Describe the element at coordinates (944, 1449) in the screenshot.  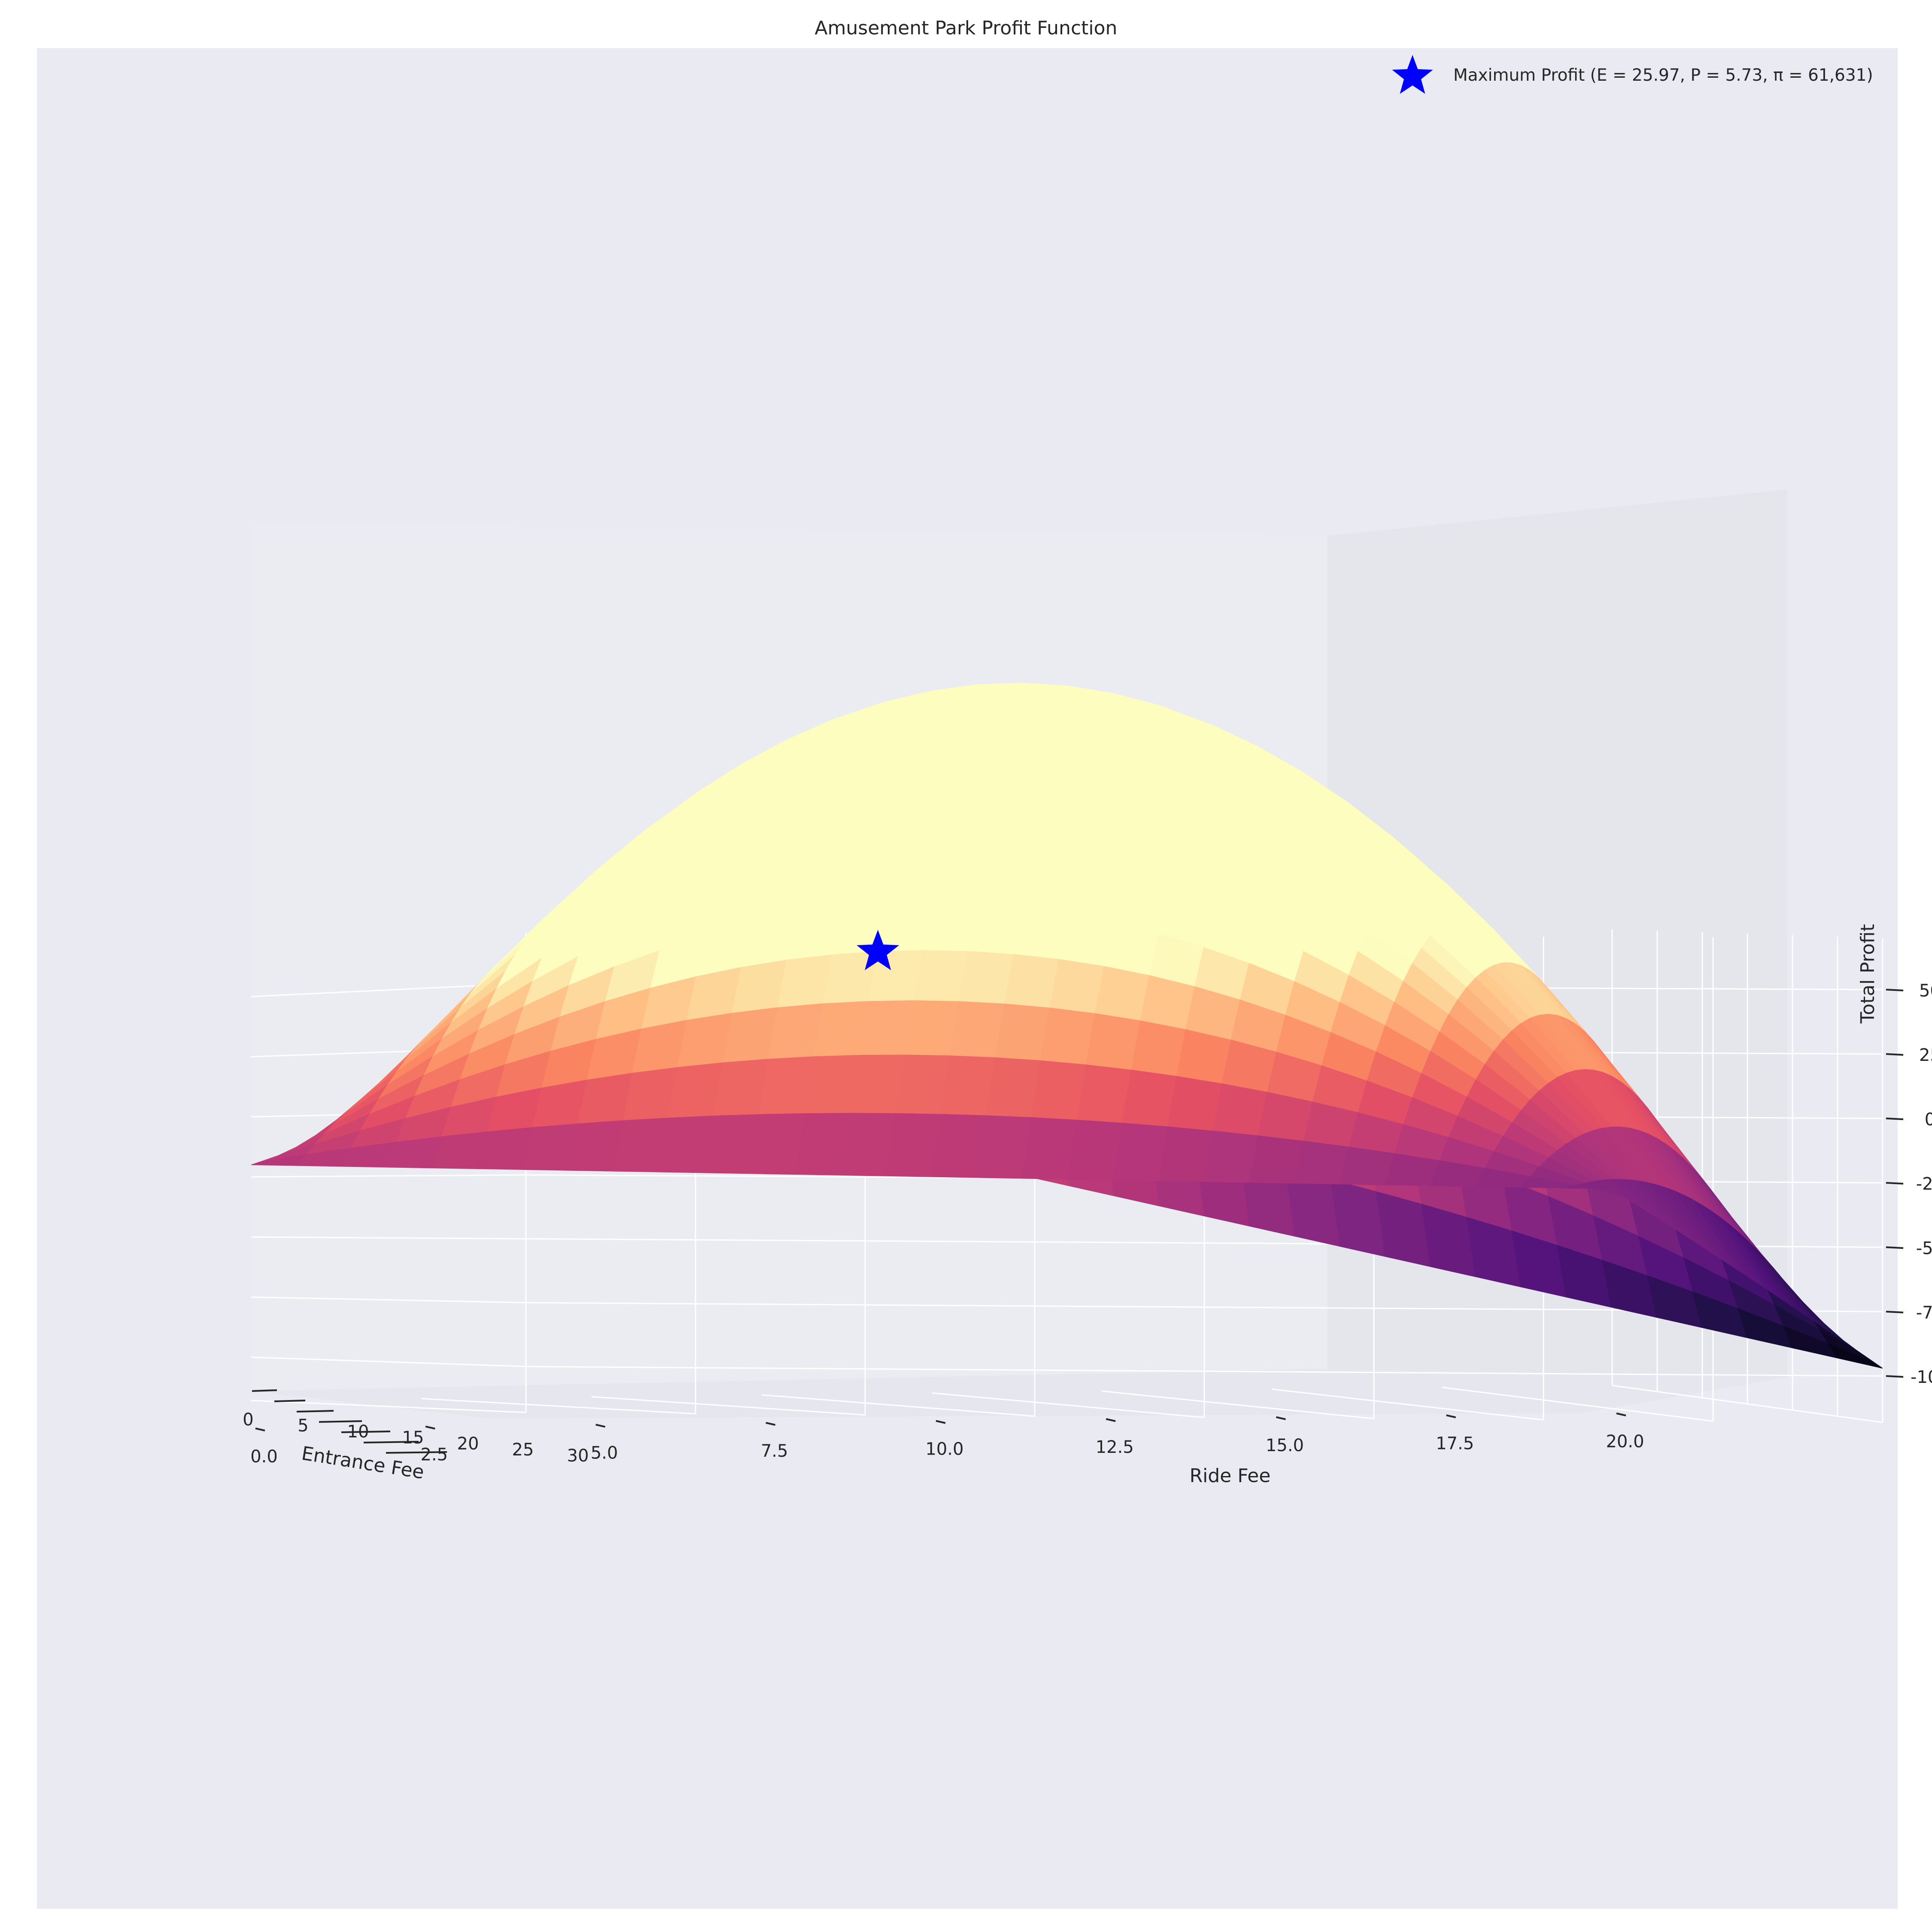
I see `y-tick-label: 10.0` at that location.